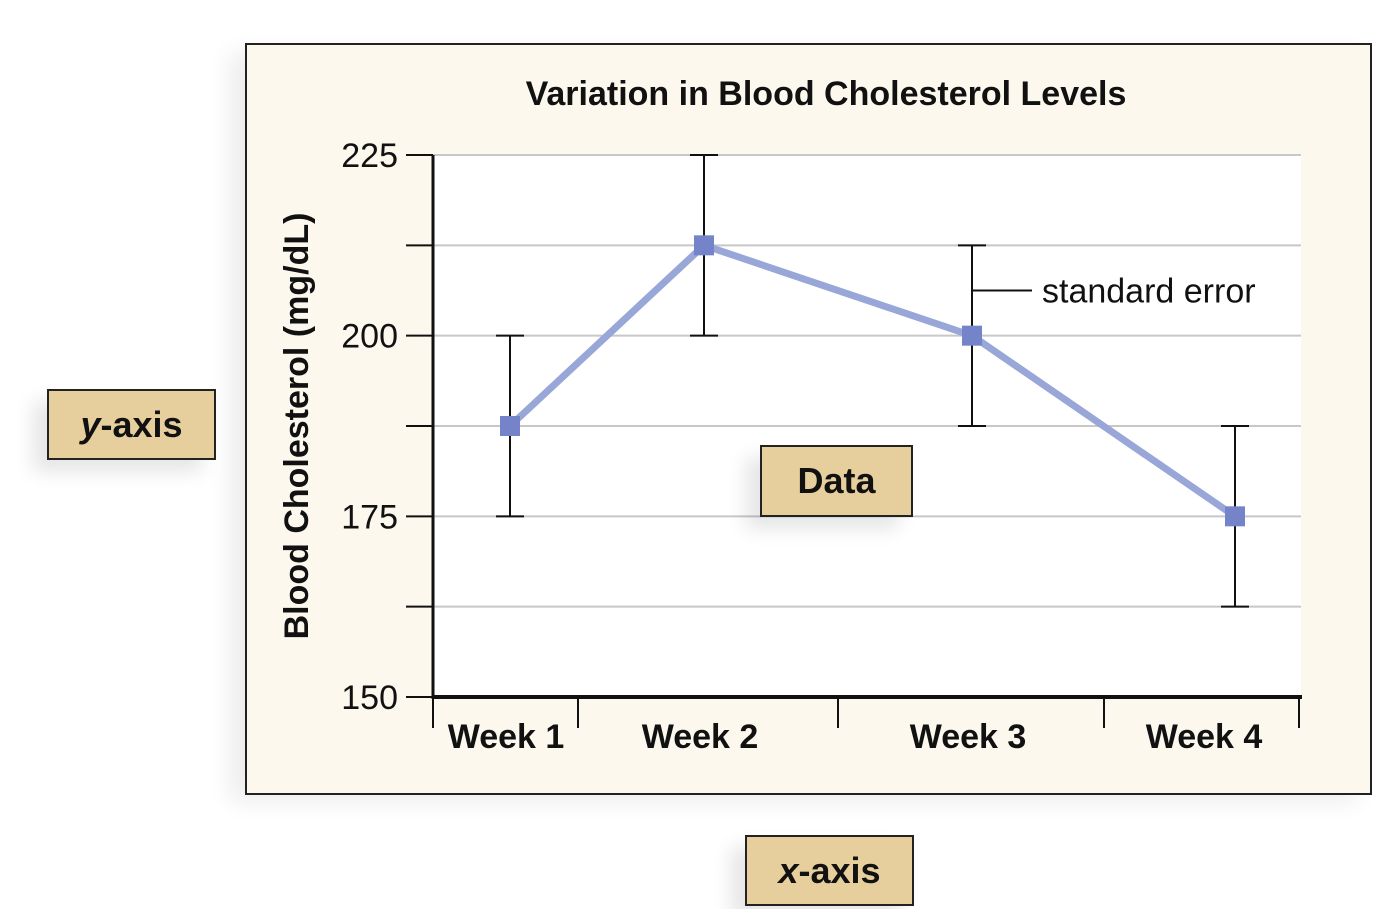 The height and width of the screenshot is (909, 1373). Describe the element at coordinates (506, 737) in the screenshot. I see `x-tick-label: Week 1` at that location.